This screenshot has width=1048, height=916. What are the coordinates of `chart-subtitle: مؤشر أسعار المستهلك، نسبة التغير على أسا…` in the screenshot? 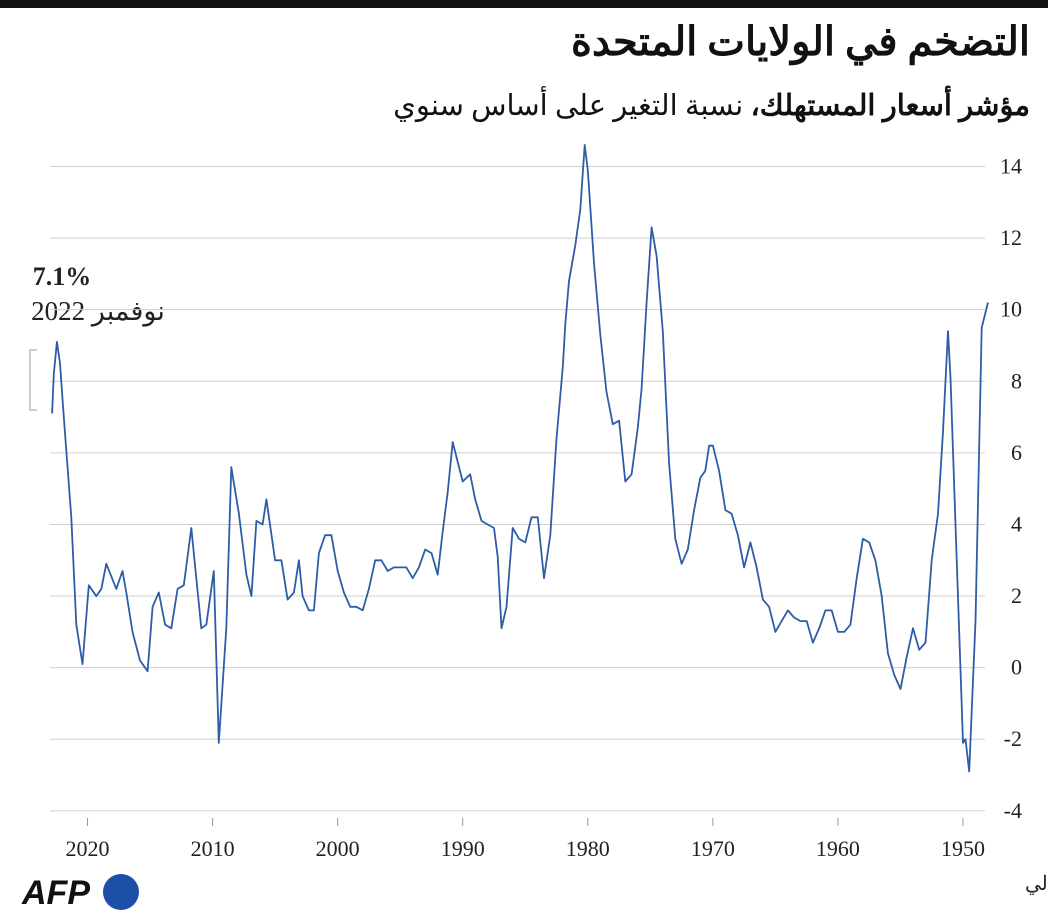 It's located at (711, 105).